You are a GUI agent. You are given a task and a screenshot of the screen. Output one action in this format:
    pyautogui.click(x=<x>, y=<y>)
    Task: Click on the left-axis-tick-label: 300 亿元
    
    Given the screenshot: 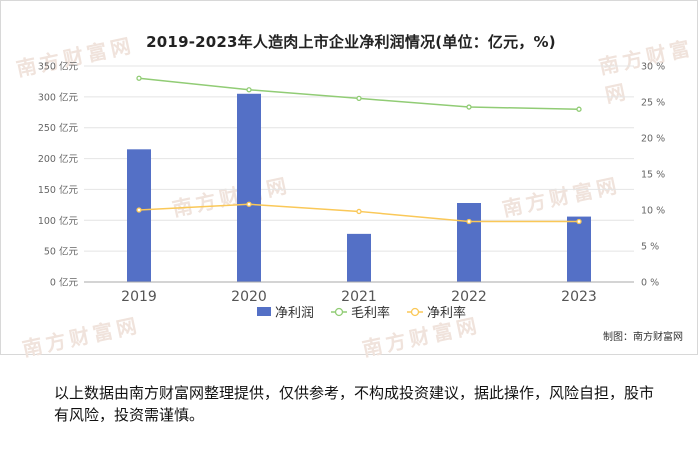 What is the action you would take?
    pyautogui.click(x=58, y=97)
    